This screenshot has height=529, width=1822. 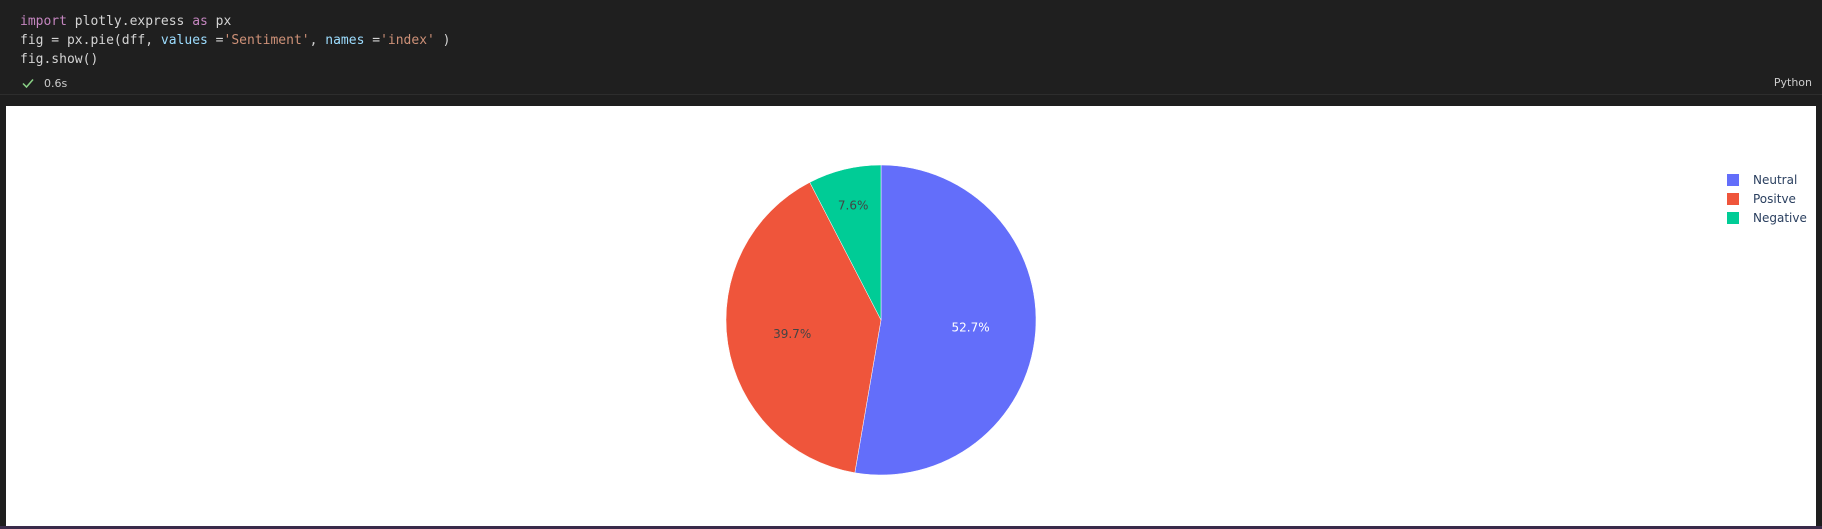 What do you see at coordinates (235, 59) in the screenshot?
I see `code-line: fig.show()` at bounding box center [235, 59].